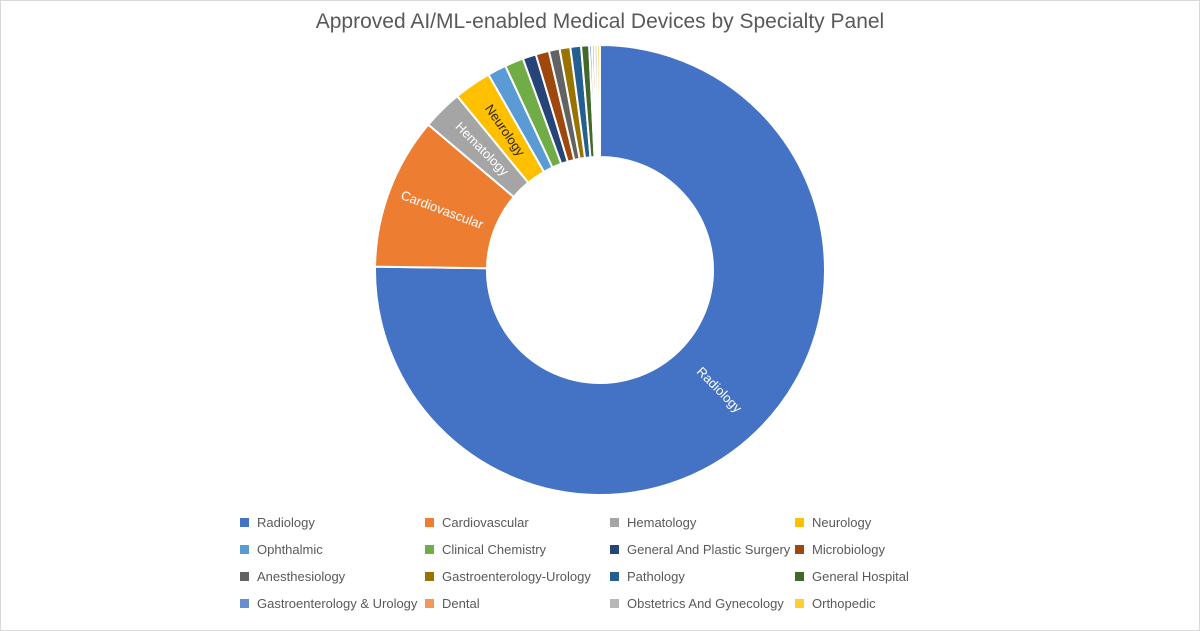  What do you see at coordinates (598, 101) in the screenshot?
I see `slice-orthopedic` at bounding box center [598, 101].